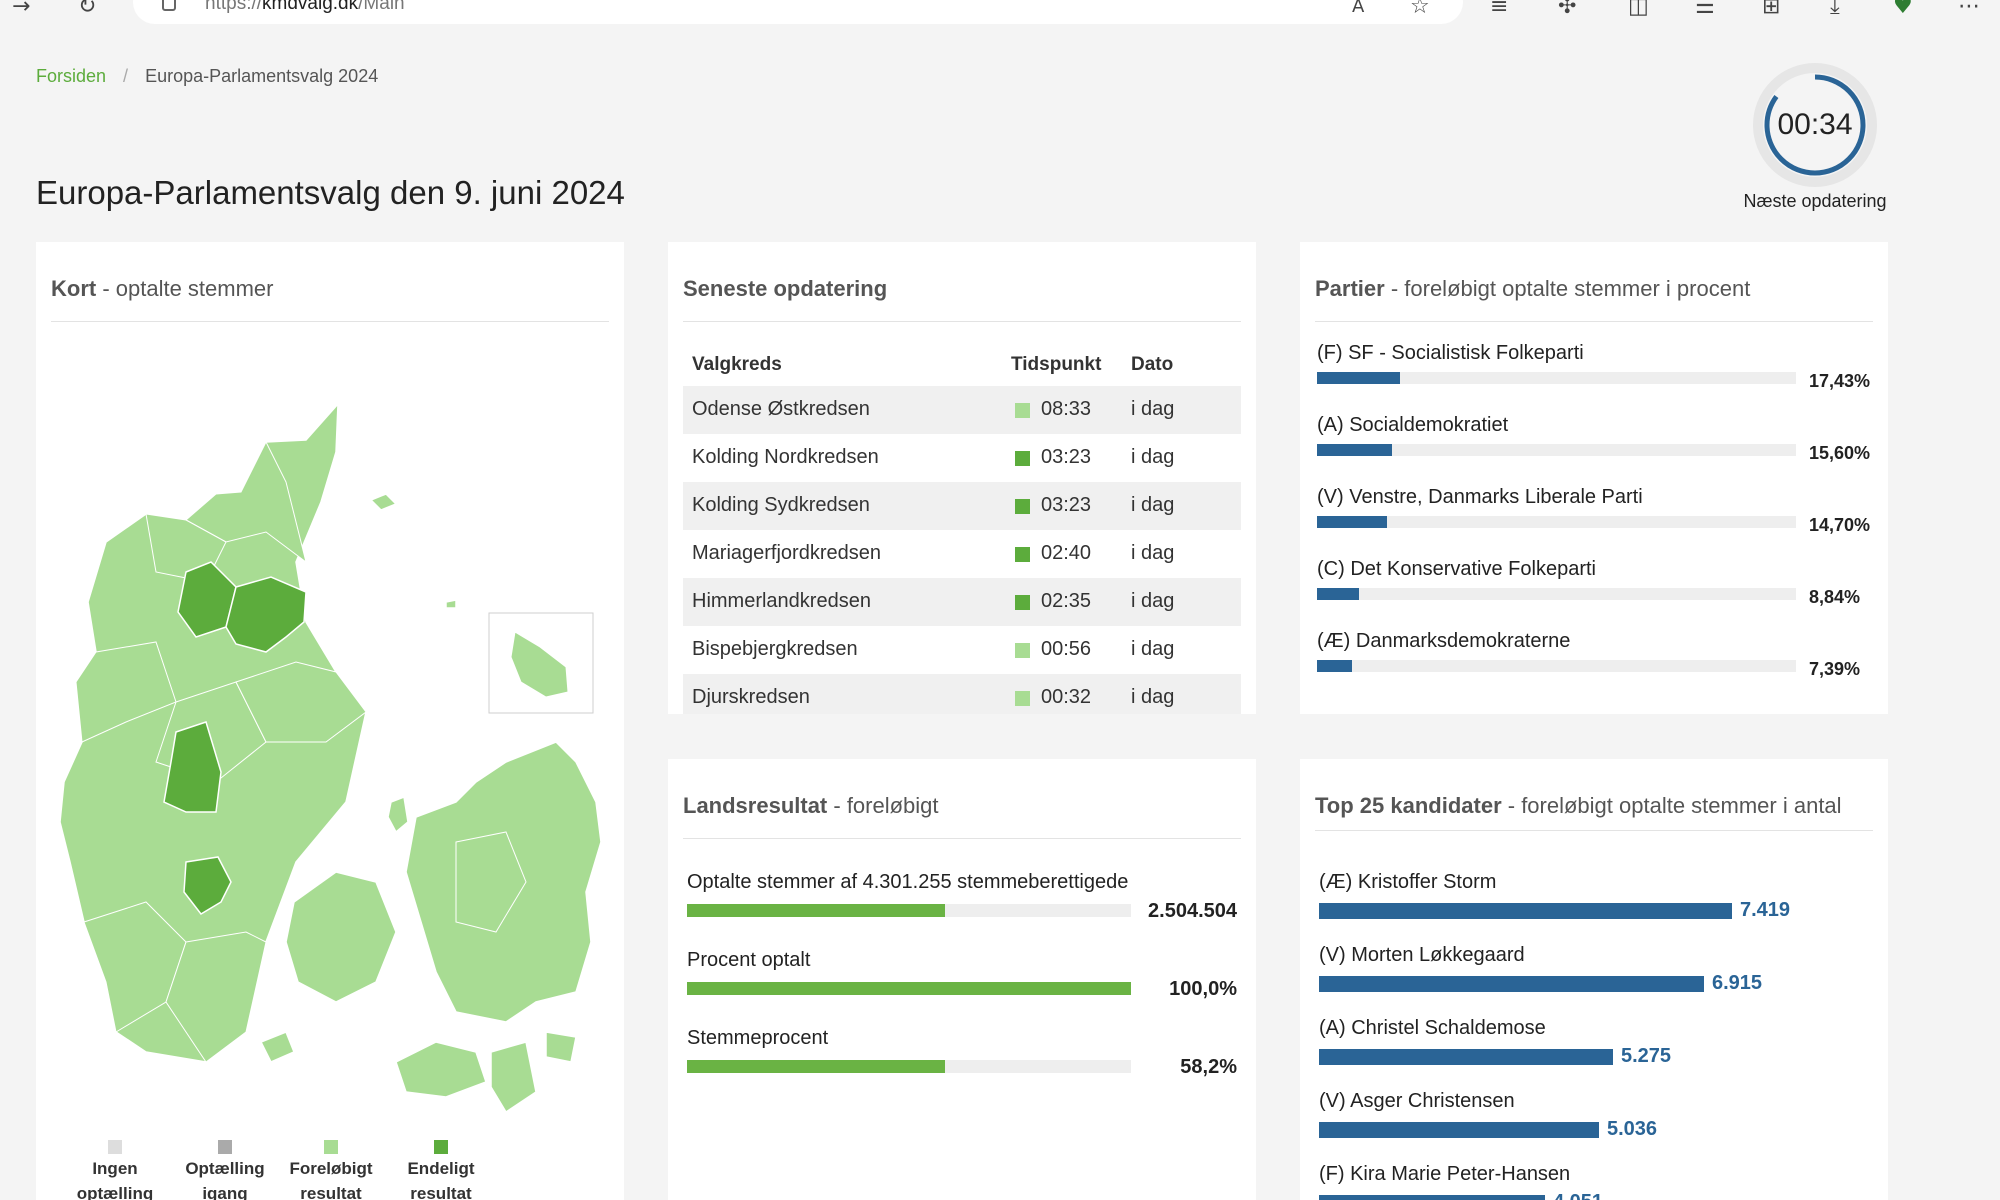  Describe the element at coordinates (962, 602) in the screenshot. I see `table-row: Himmerlandkredsen 02:35 i dag` at that location.